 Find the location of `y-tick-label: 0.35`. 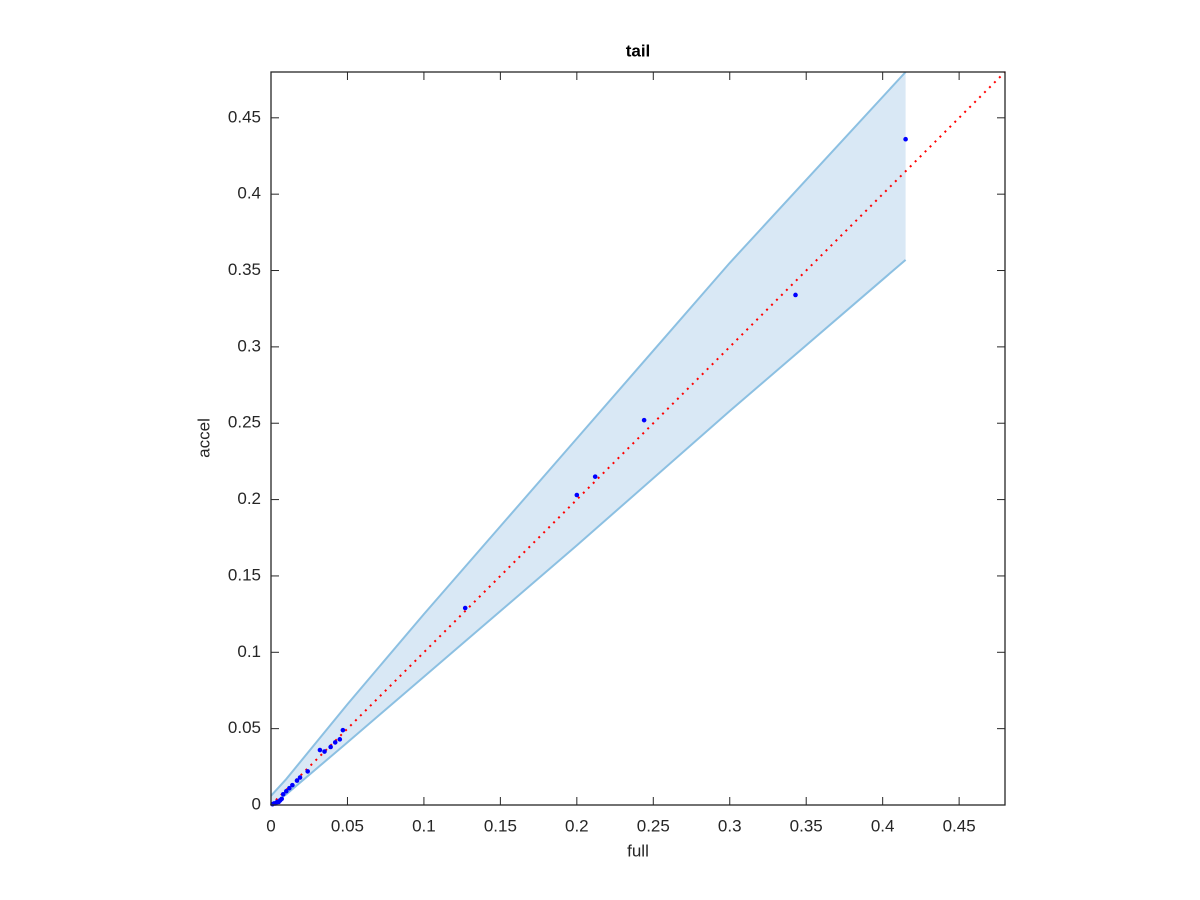

y-tick-label: 0.35 is located at coordinates (244, 269).